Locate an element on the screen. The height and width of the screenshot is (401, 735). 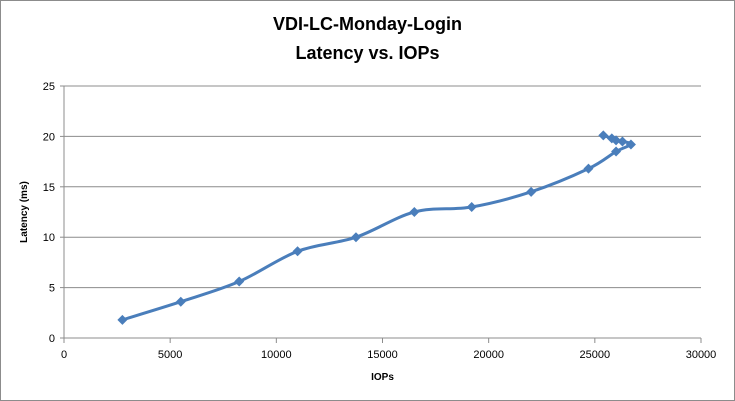
x-tick-label: 20000 is located at coordinates (488, 355).